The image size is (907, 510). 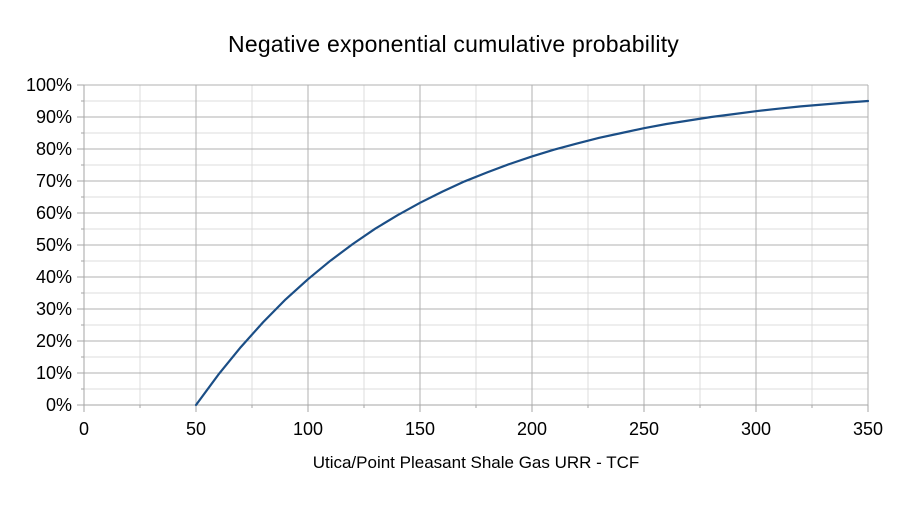 I want to click on y-tick-label: 0%, so click(x=59, y=405).